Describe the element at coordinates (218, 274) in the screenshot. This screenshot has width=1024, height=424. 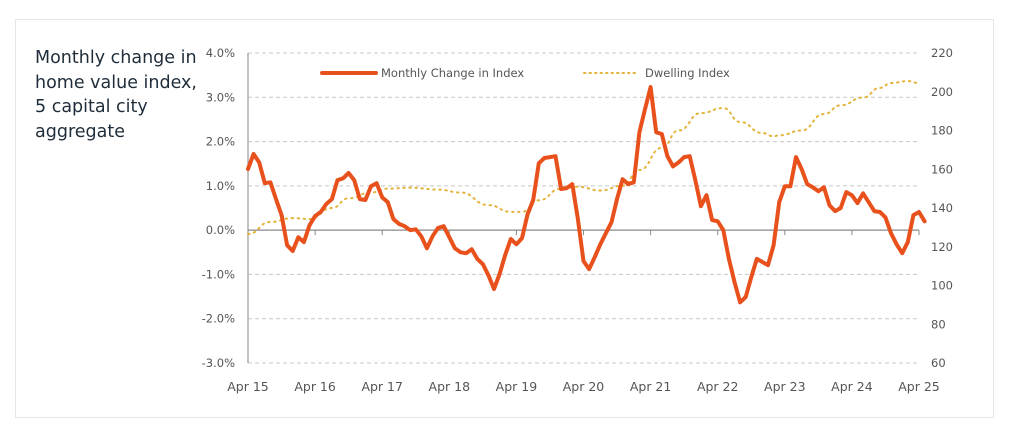
I see `y-left-tick-label: -1.0%` at that location.